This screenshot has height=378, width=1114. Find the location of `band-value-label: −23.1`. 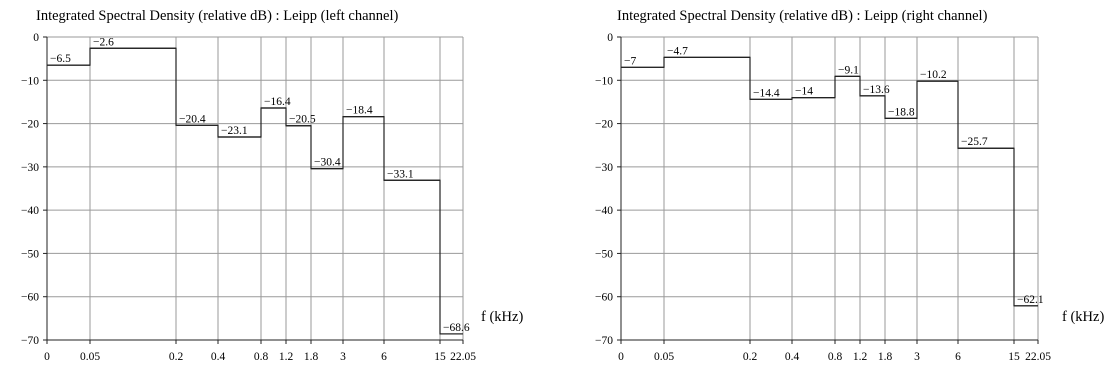

band-value-label: −23.1 is located at coordinates (234, 131).